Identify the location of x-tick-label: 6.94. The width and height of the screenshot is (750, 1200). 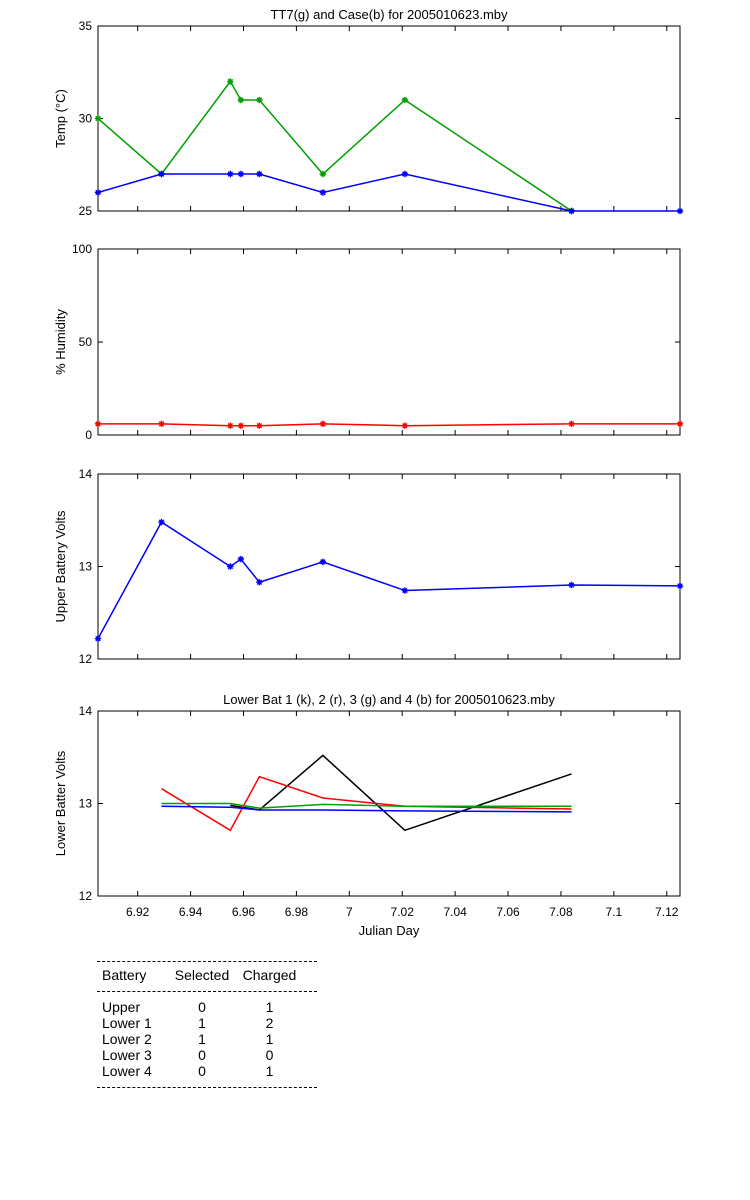
(191, 912).